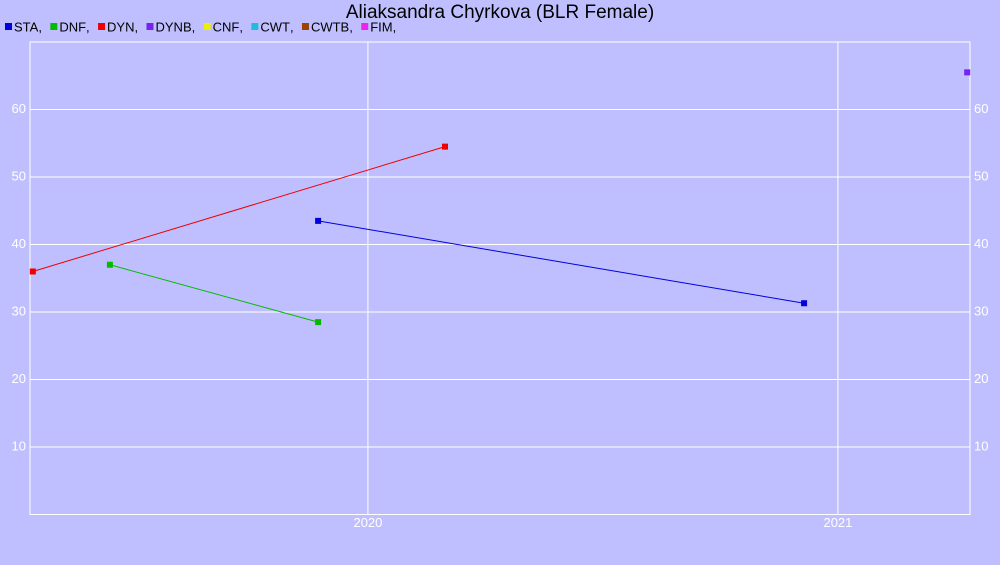 The image size is (1000, 565). What do you see at coordinates (981, 108) in the screenshot?
I see `y2-tick-label: 60` at bounding box center [981, 108].